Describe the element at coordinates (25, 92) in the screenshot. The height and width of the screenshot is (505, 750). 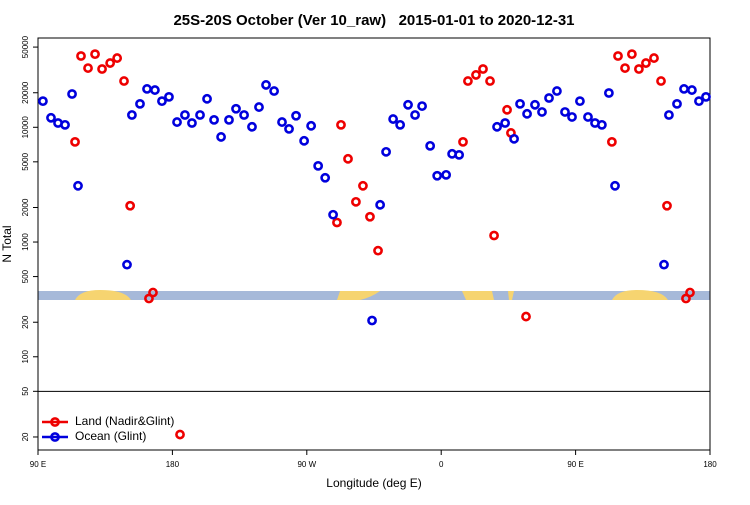
I see `y-tick-label: 20000` at that location.